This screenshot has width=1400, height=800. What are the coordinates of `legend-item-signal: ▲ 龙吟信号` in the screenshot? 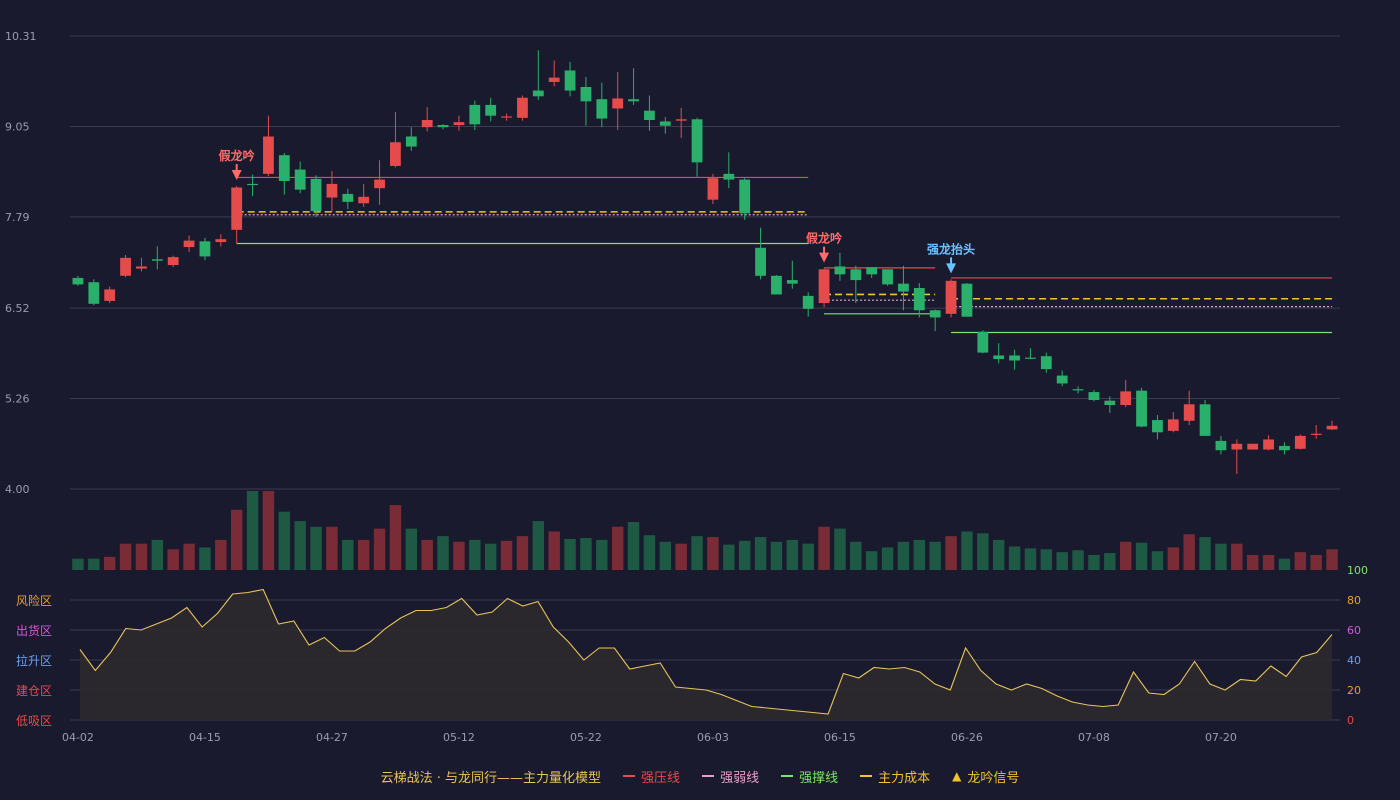 It's located at (985, 776).